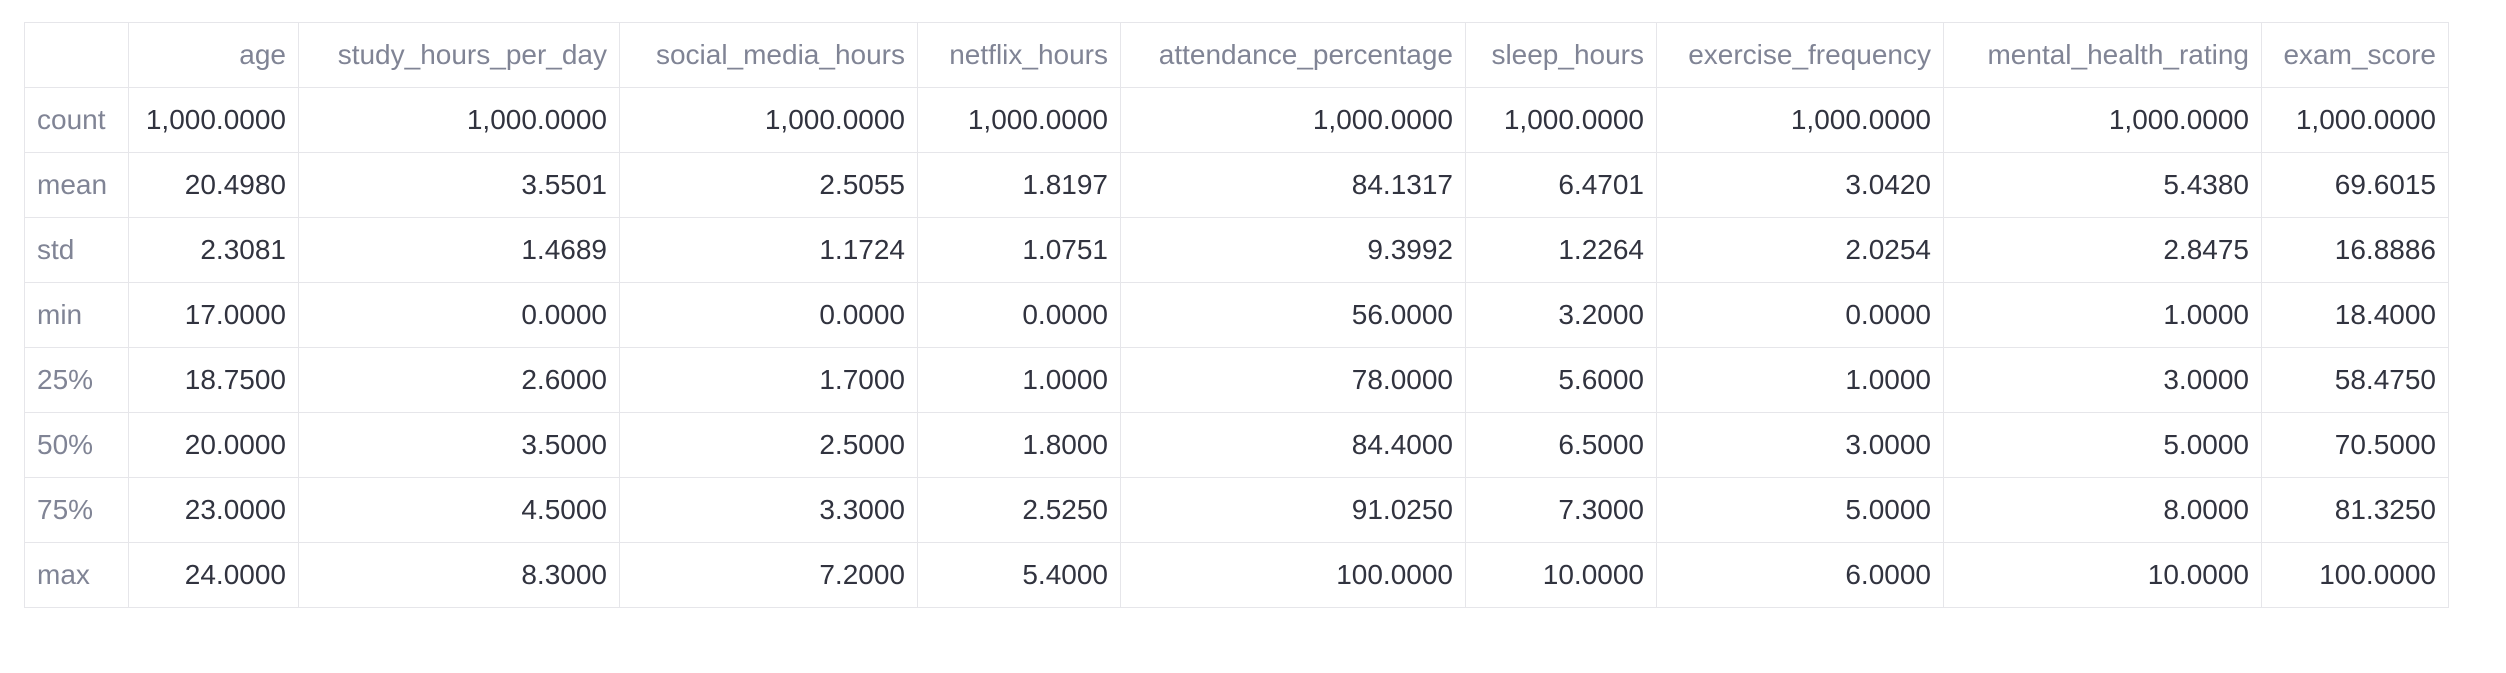  What do you see at coordinates (1293, 510) in the screenshot?
I see `table-cell: 91.0250` at bounding box center [1293, 510].